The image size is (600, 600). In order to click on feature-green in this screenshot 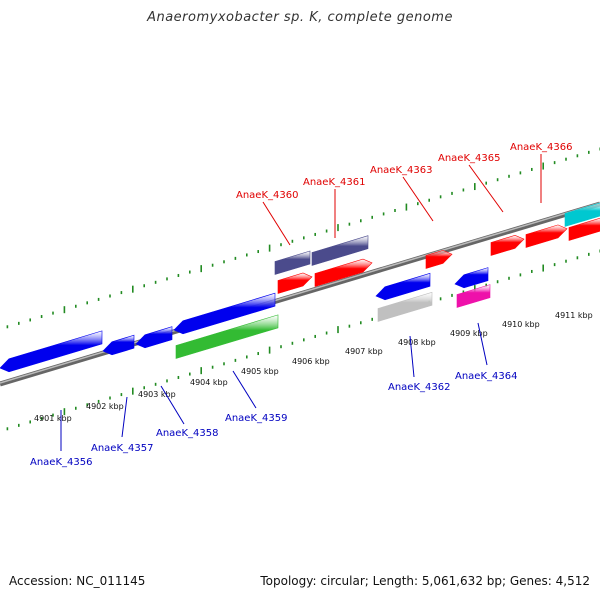, I will do `click(227, 336)`.